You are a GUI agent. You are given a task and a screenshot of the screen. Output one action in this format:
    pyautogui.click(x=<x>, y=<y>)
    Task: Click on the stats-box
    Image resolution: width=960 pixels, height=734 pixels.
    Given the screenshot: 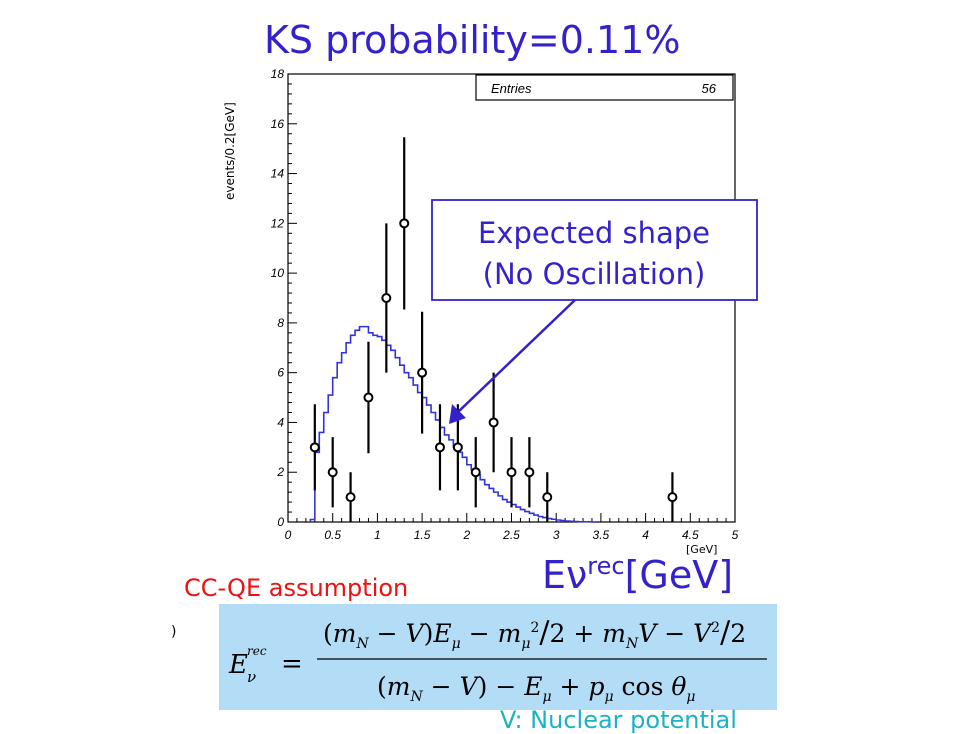 What is the action you would take?
    pyautogui.click(x=604, y=87)
    